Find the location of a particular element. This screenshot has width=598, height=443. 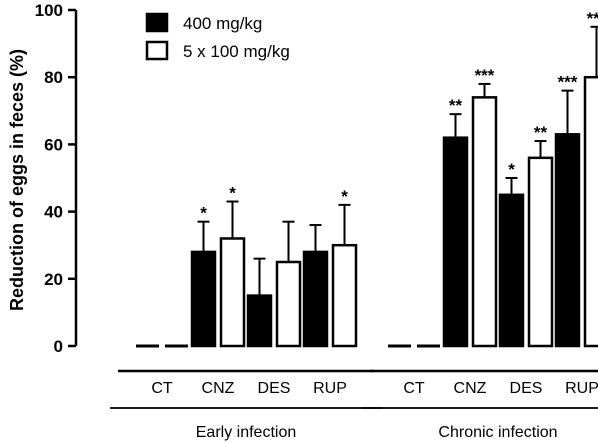

y-tick-label: 100 is located at coordinates (49, 10).